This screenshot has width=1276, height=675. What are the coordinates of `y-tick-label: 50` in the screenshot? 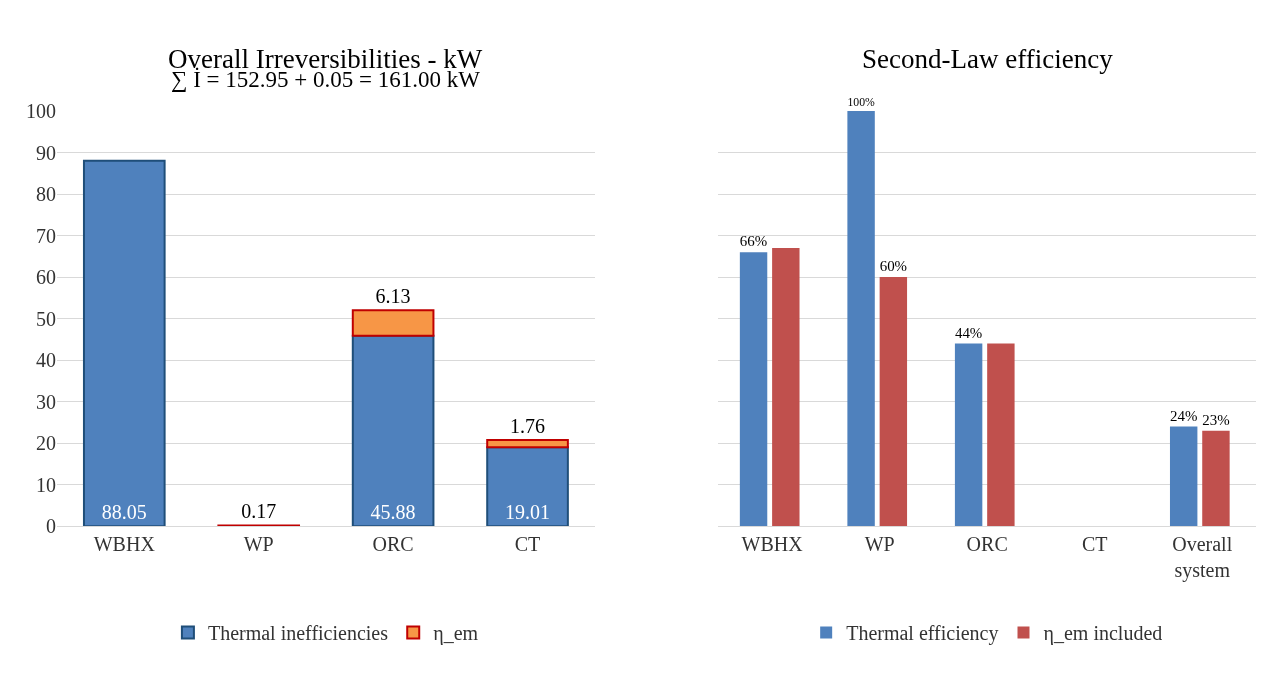 It's located at (46, 318).